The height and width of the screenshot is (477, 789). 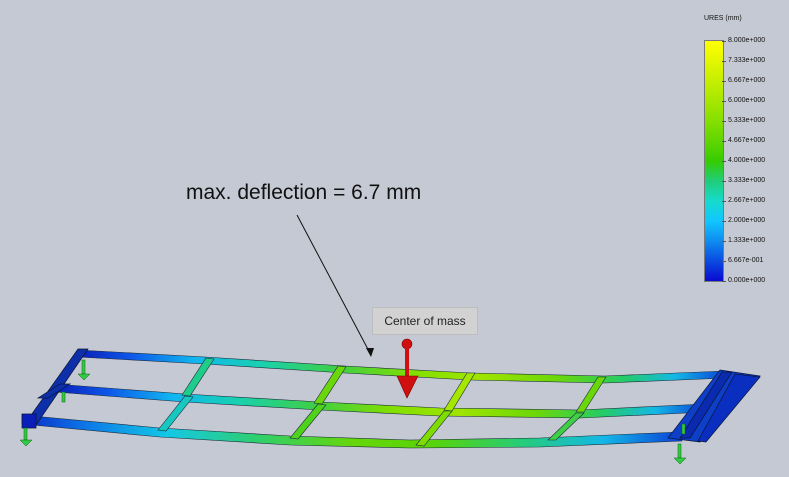 I want to click on cross-members, so click(x=382, y=402).